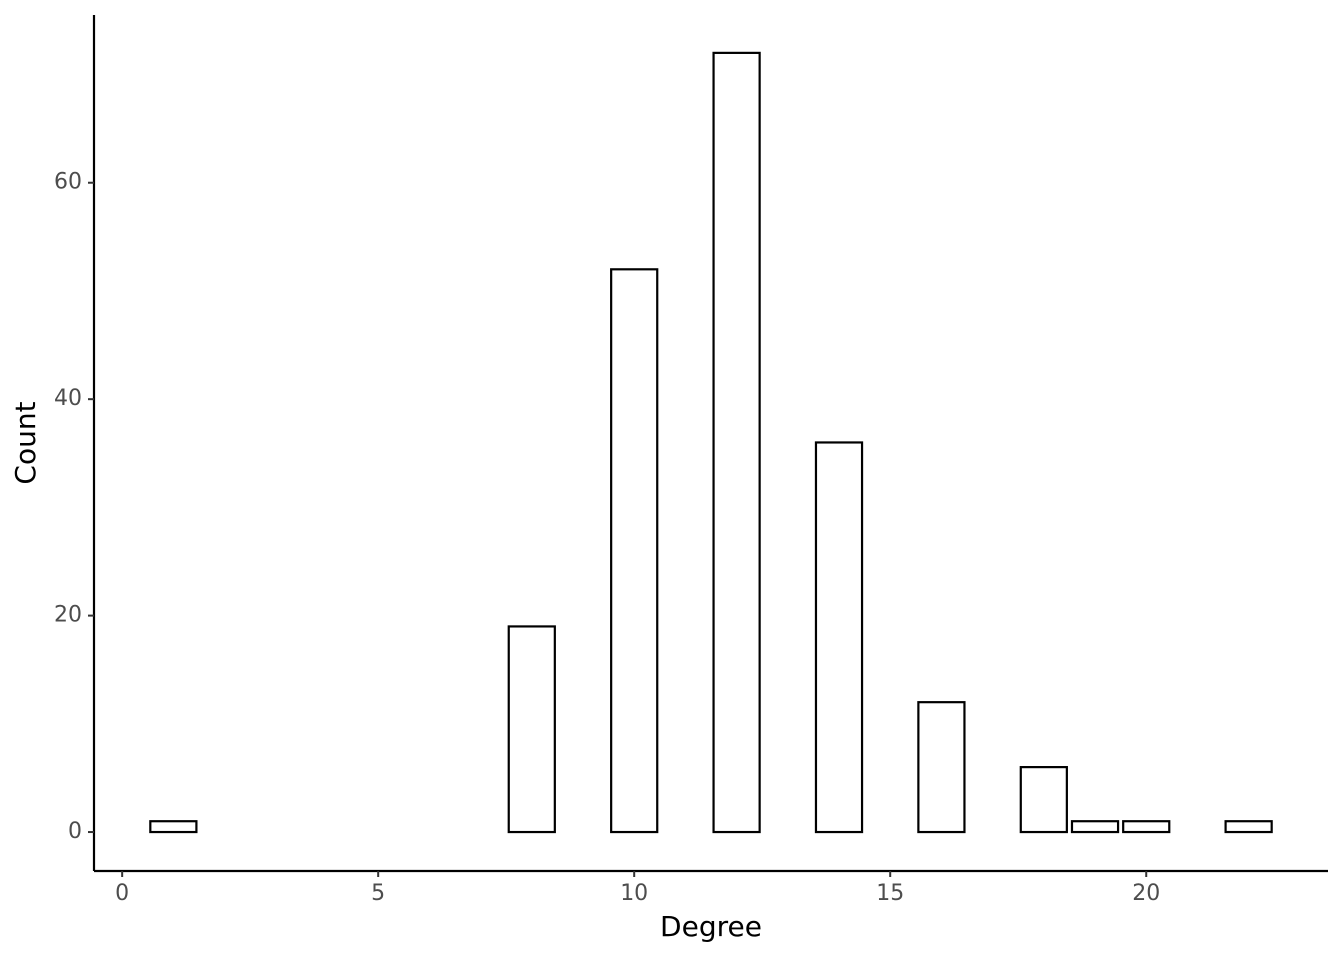 This screenshot has height=960, width=1344. I want to click on y-axis-title: Count, so click(25, 442).